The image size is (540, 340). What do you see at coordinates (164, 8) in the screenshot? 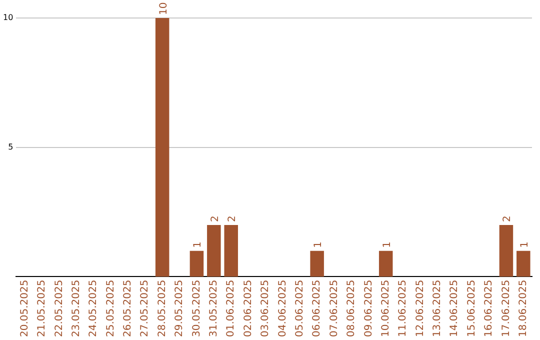
I see `data-label: 10` at bounding box center [164, 8].